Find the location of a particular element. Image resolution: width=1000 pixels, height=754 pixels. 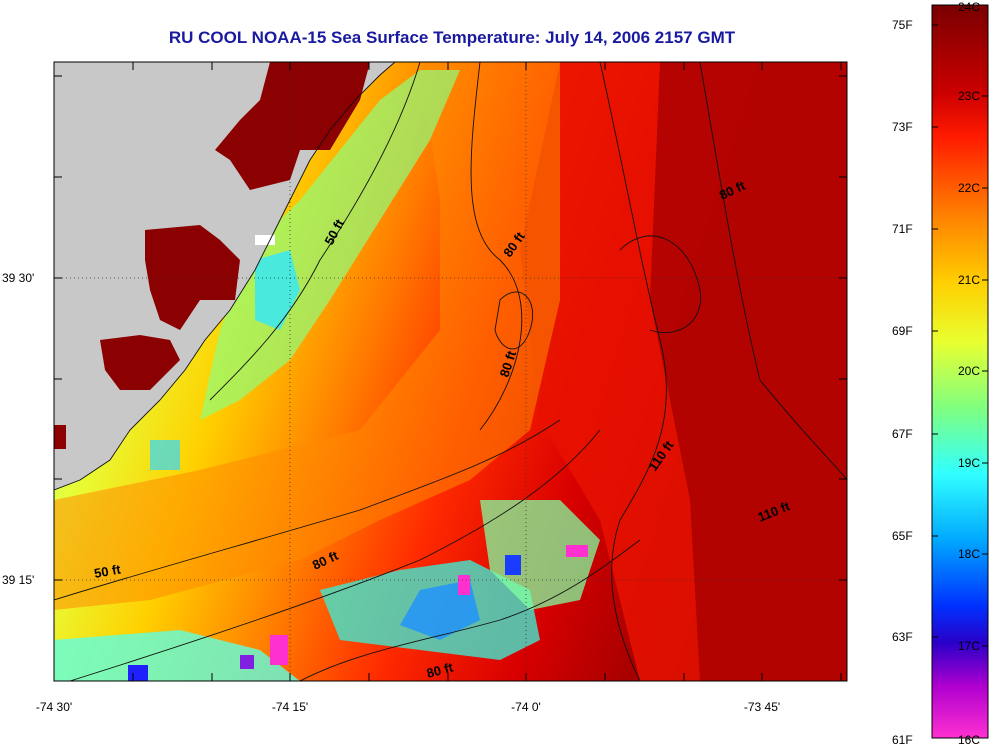

lon-label: -74 15' is located at coordinates (290, 707).